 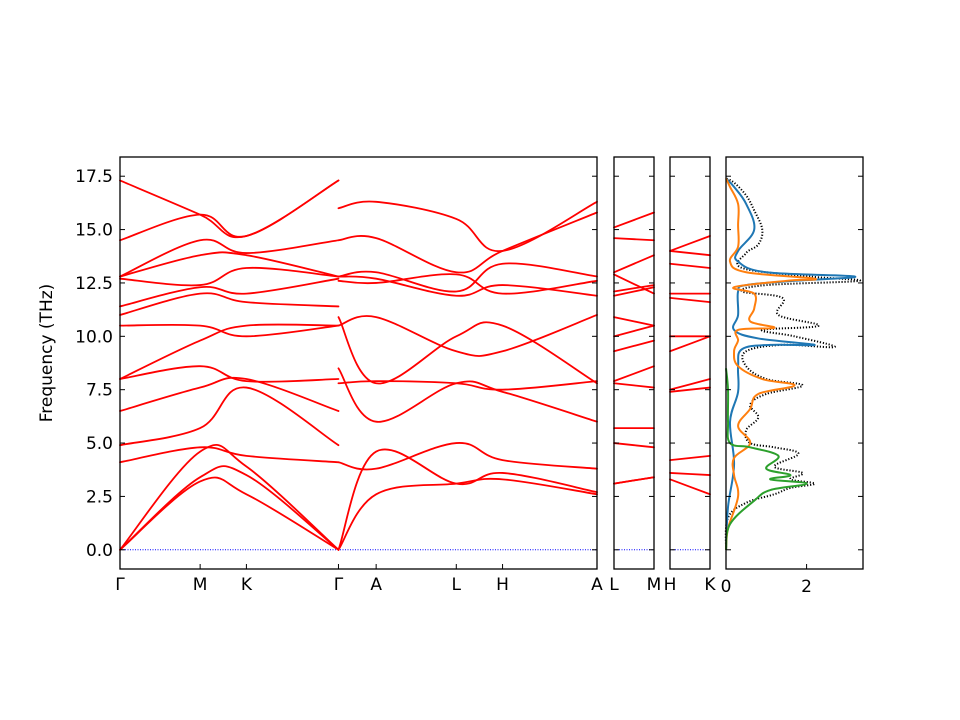 I want to click on y-tick-label: 5.0, so click(x=99, y=444).